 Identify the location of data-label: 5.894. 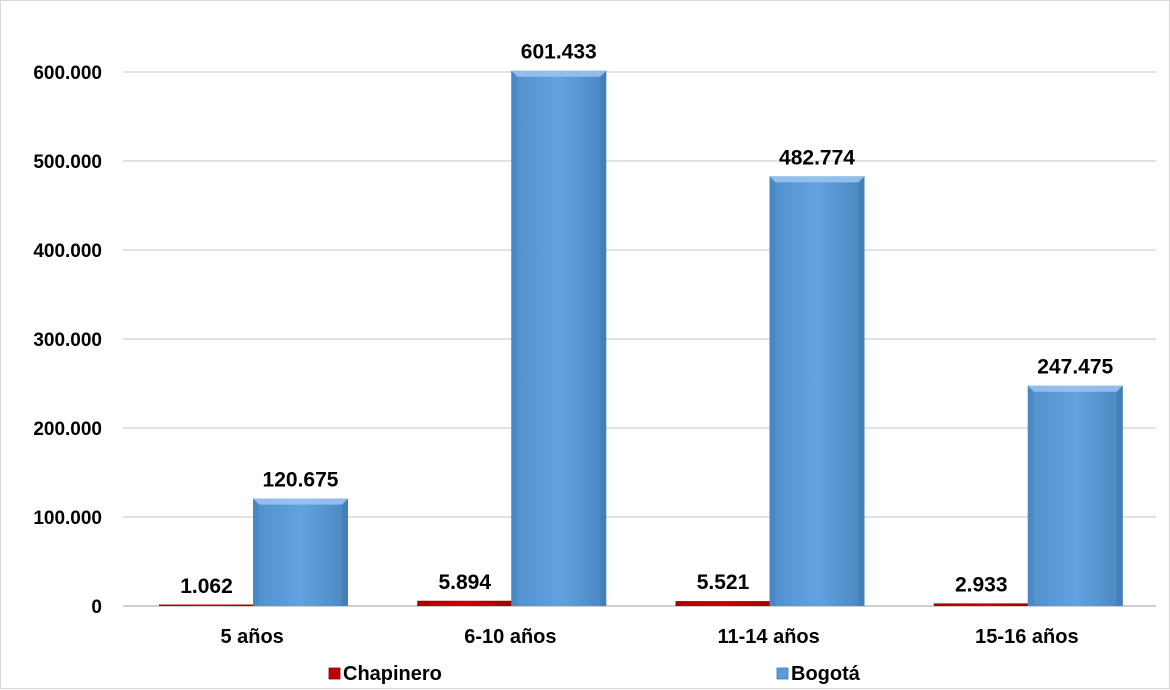
(464, 582).